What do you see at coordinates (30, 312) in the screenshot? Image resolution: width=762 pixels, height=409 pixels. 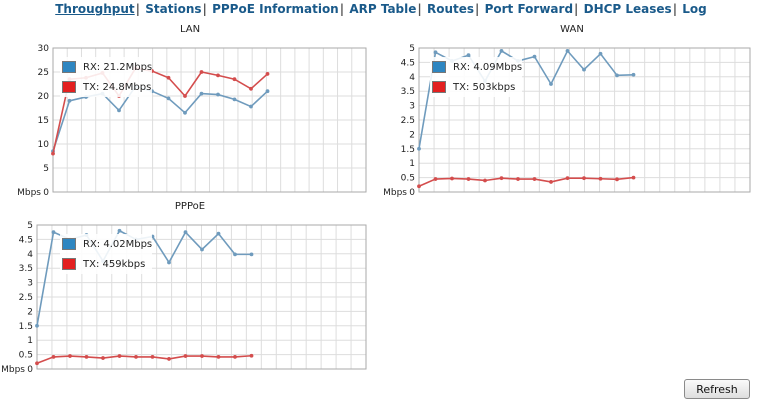 I see `pppoe-y-tick-label: 2` at bounding box center [30, 312].